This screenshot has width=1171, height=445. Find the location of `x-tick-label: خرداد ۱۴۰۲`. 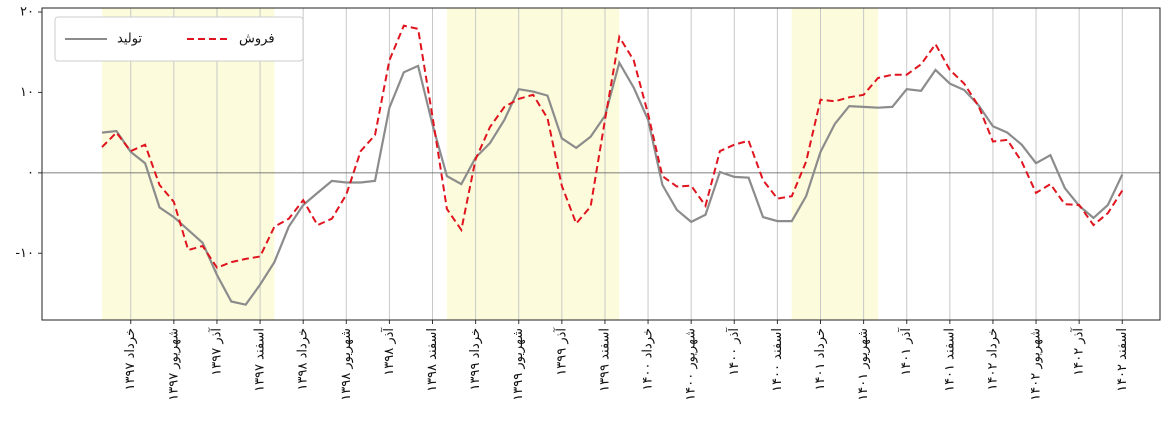

x-tick-label: خرداد ۱۴۰۲ is located at coordinates (992, 359).